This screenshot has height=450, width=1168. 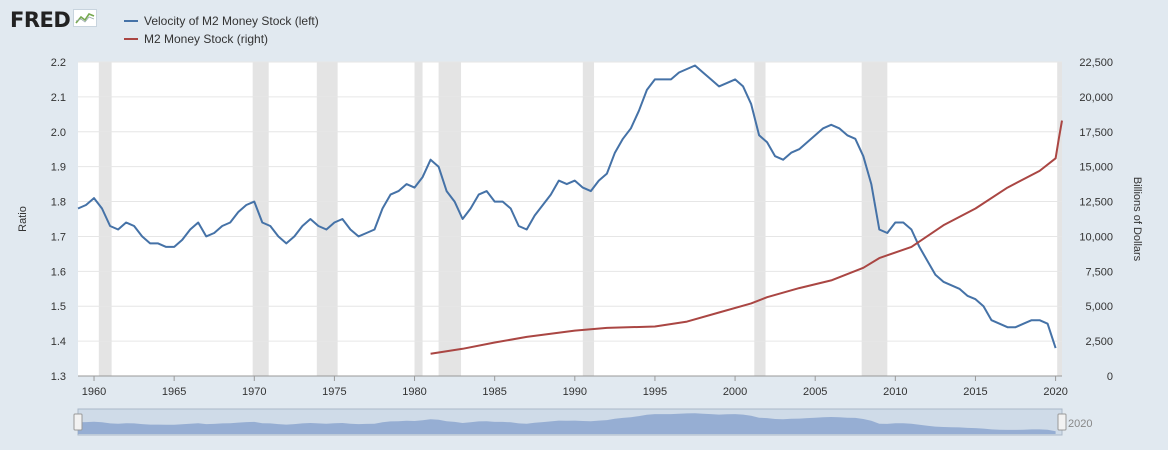 I want to click on y2-tick-label: 10,000, so click(x=1096, y=237).